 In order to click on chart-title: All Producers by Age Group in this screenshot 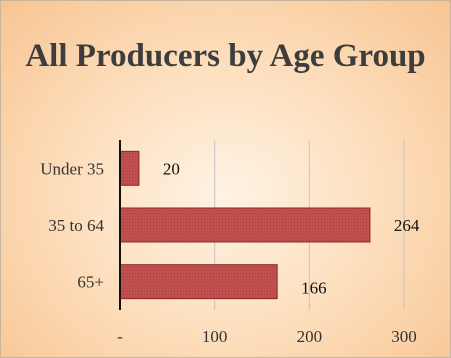, I will do `click(225, 56)`.